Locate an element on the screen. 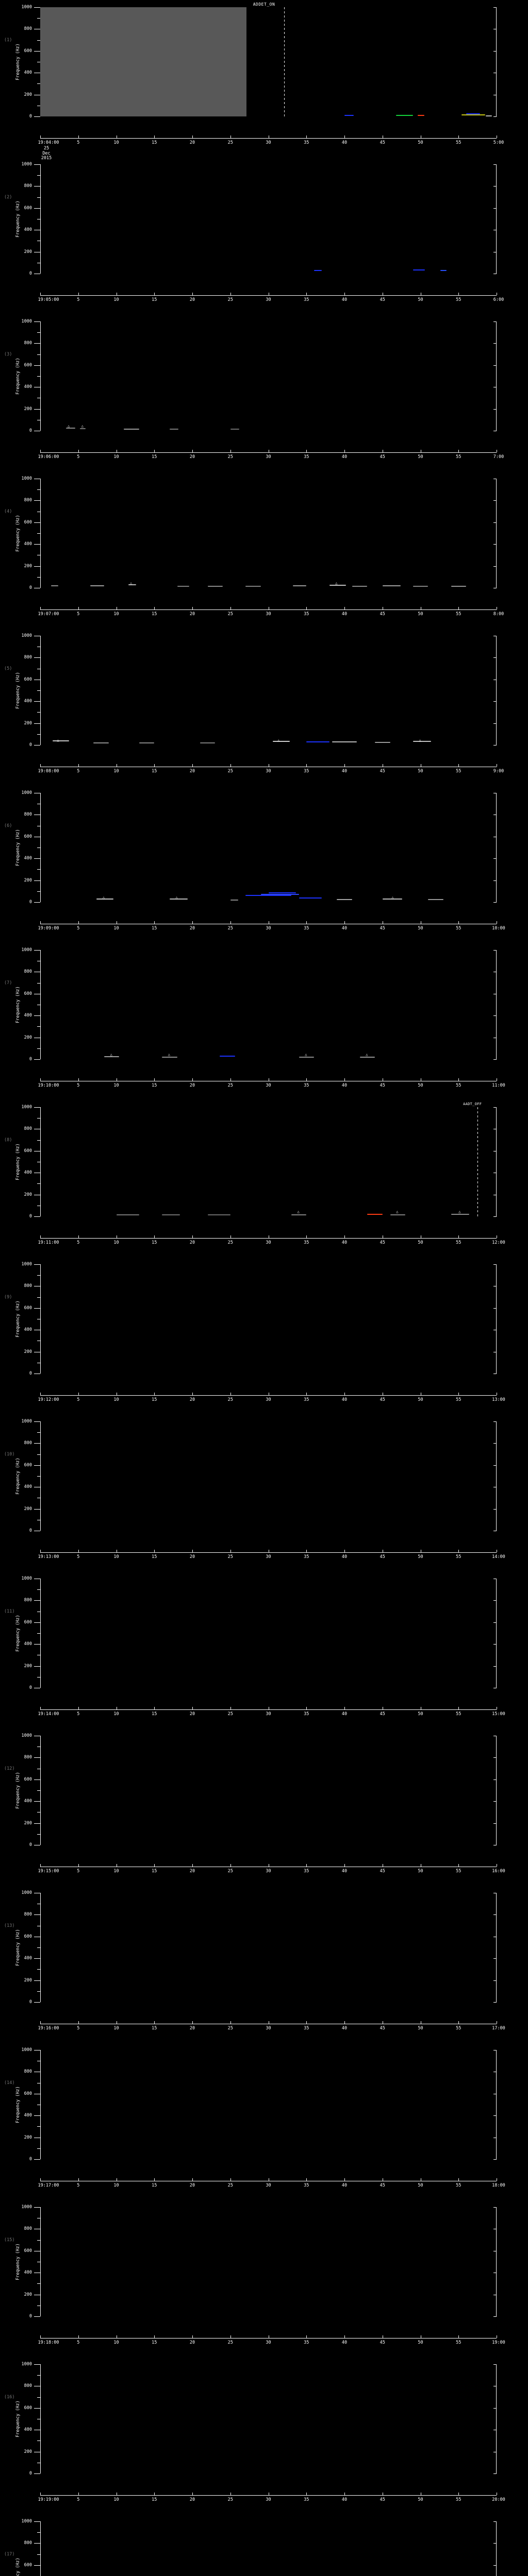 The image size is (528, 2576). x-tick-label: 5 is located at coordinates (78, 1242).